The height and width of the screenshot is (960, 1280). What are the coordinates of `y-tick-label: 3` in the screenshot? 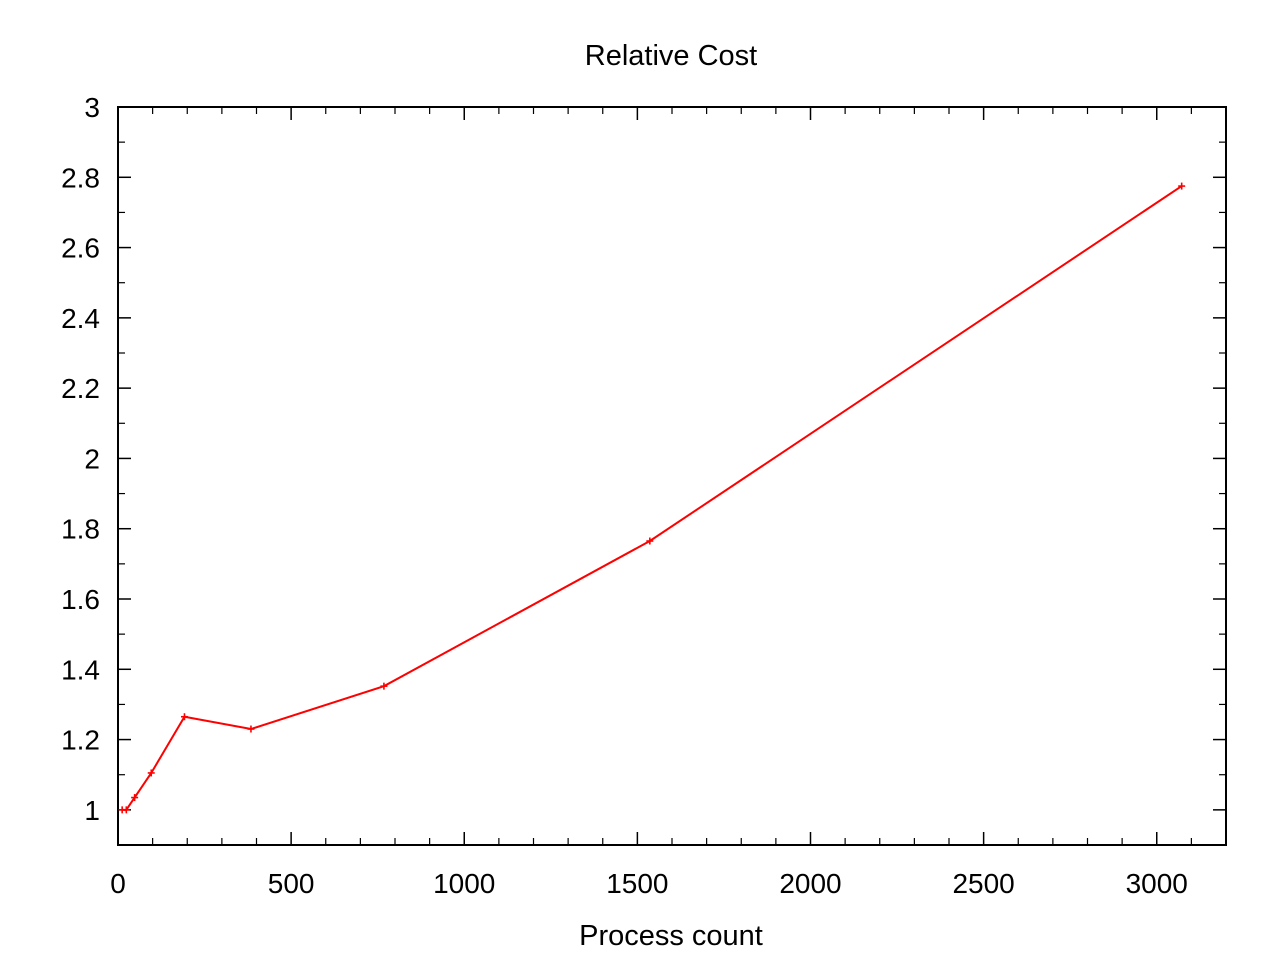 It's located at (92, 107).